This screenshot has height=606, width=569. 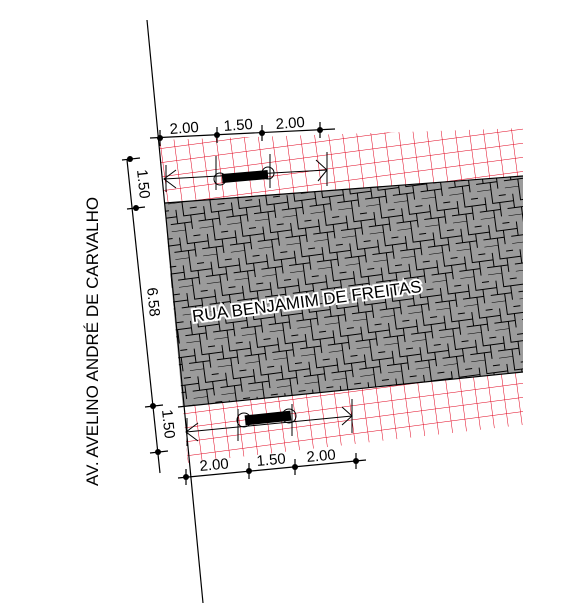 I want to click on sidewalk-top-marker-circle-left, so click(x=220, y=179).